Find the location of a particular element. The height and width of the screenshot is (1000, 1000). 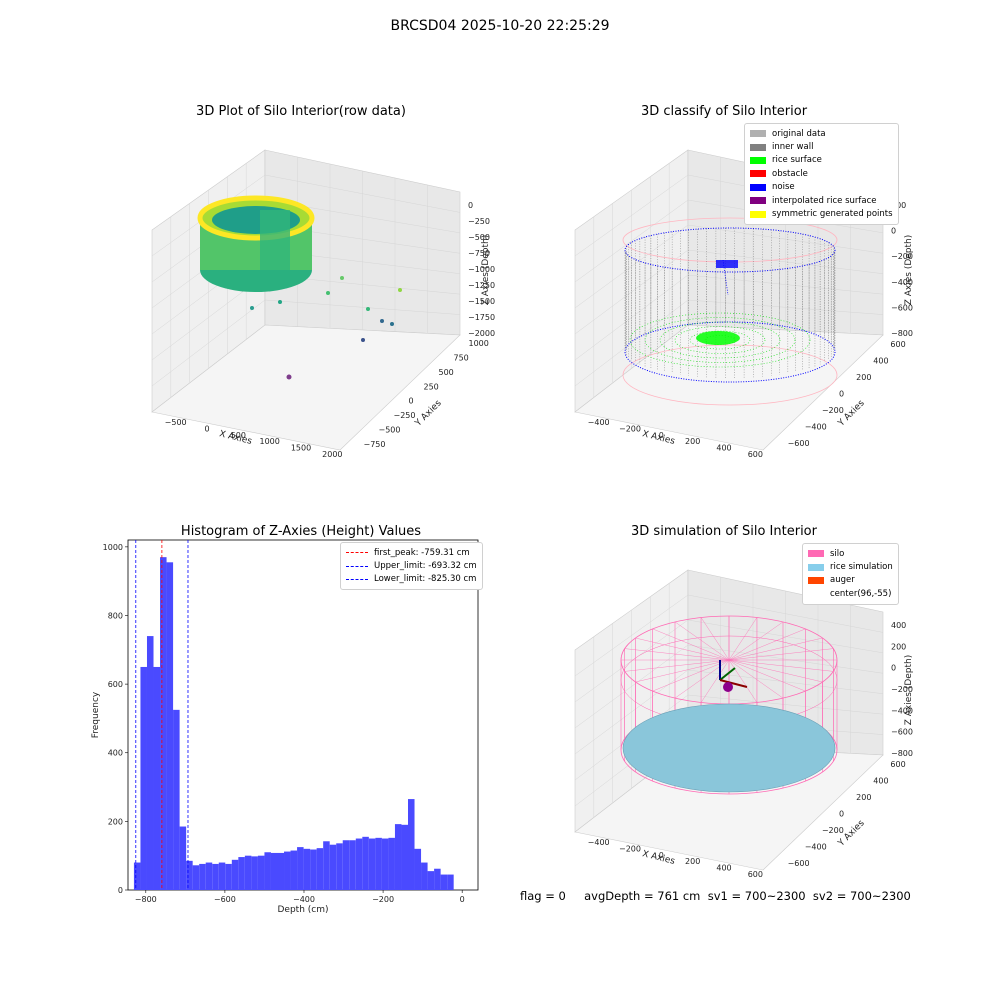

y-tick-label: −200 is located at coordinates (833, 410).